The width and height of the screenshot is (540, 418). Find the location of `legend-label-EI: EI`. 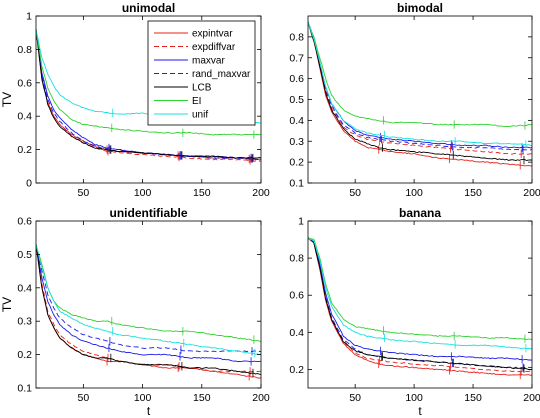

legend-label-EI: EI is located at coordinates (196, 101).